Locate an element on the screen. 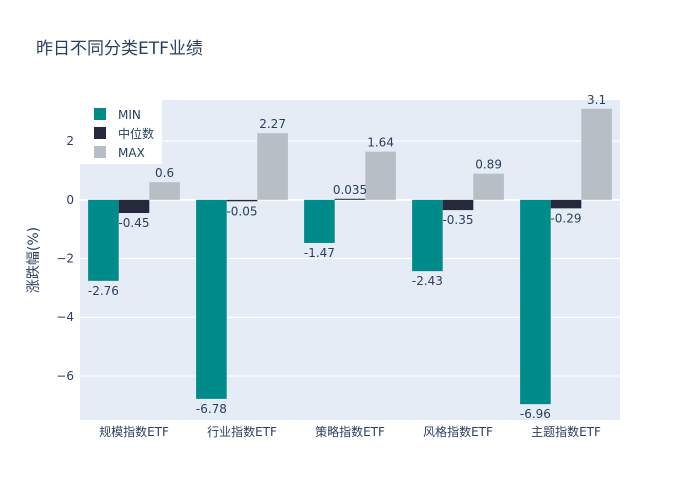 The height and width of the screenshot is (500, 700). data-label: 3.1 is located at coordinates (596, 100).